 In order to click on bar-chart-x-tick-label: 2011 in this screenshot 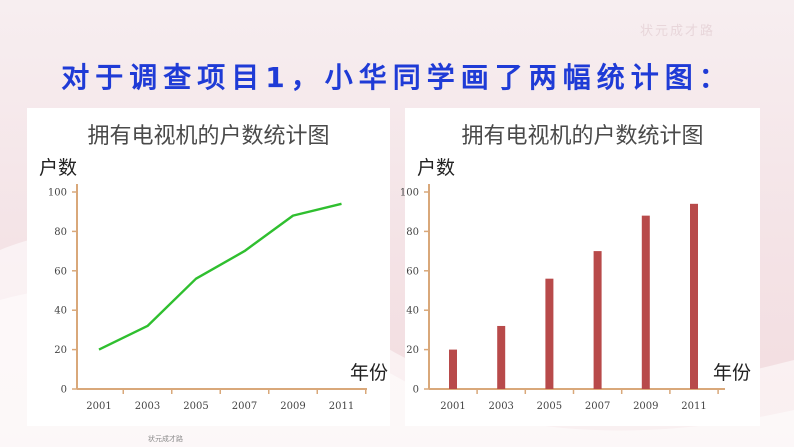, I will do `click(693, 406)`.